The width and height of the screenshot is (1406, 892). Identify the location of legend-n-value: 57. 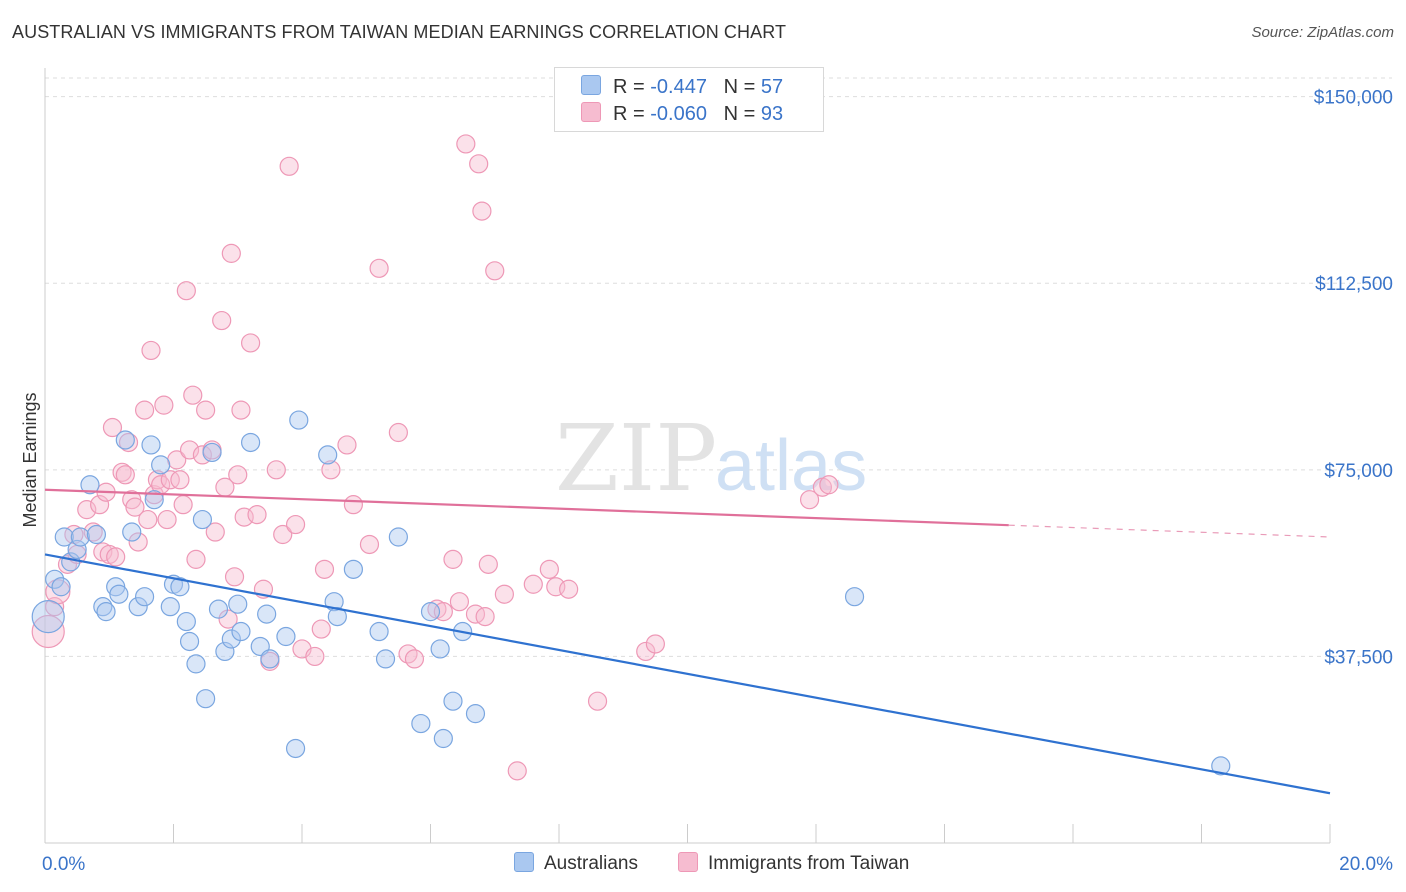
(772, 87).